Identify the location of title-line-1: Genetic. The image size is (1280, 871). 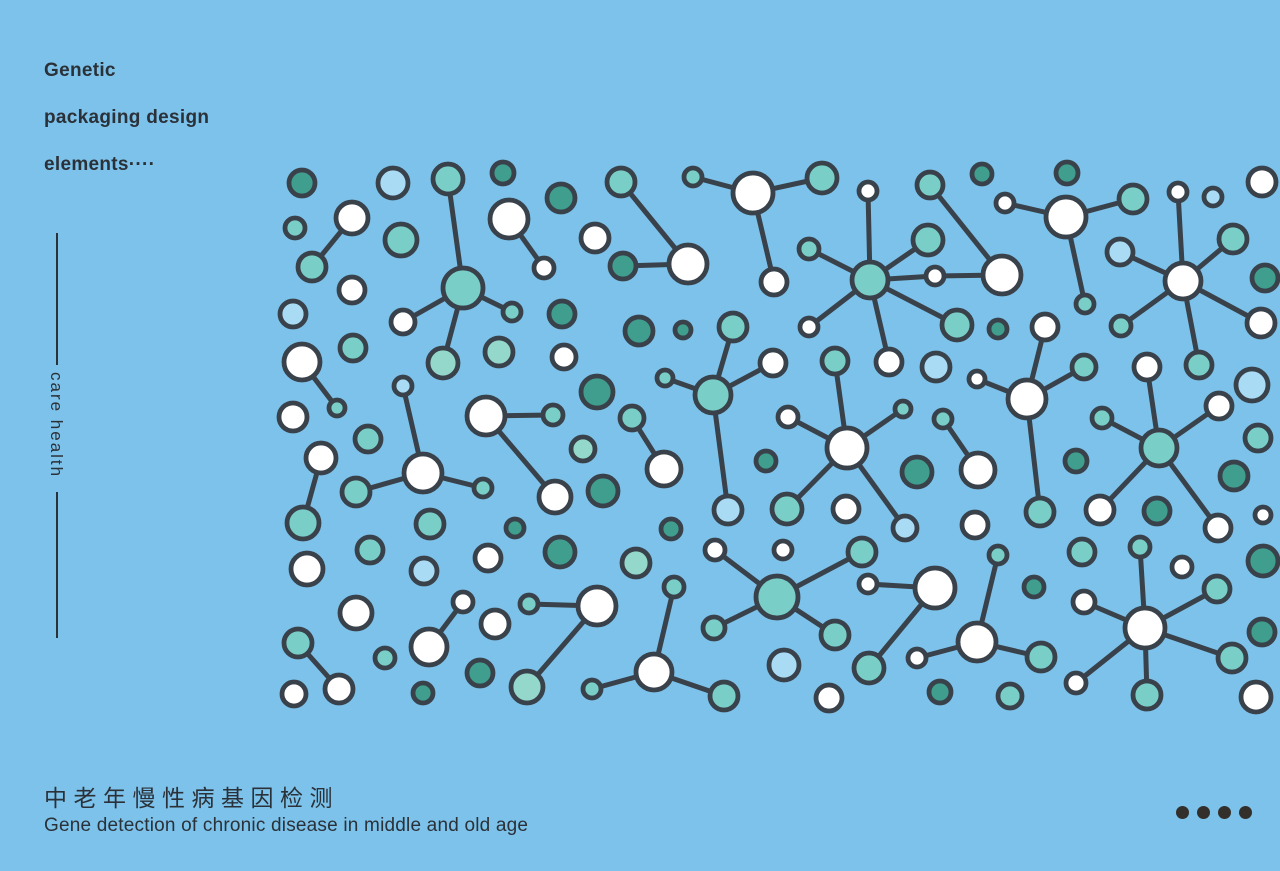
(80, 70).